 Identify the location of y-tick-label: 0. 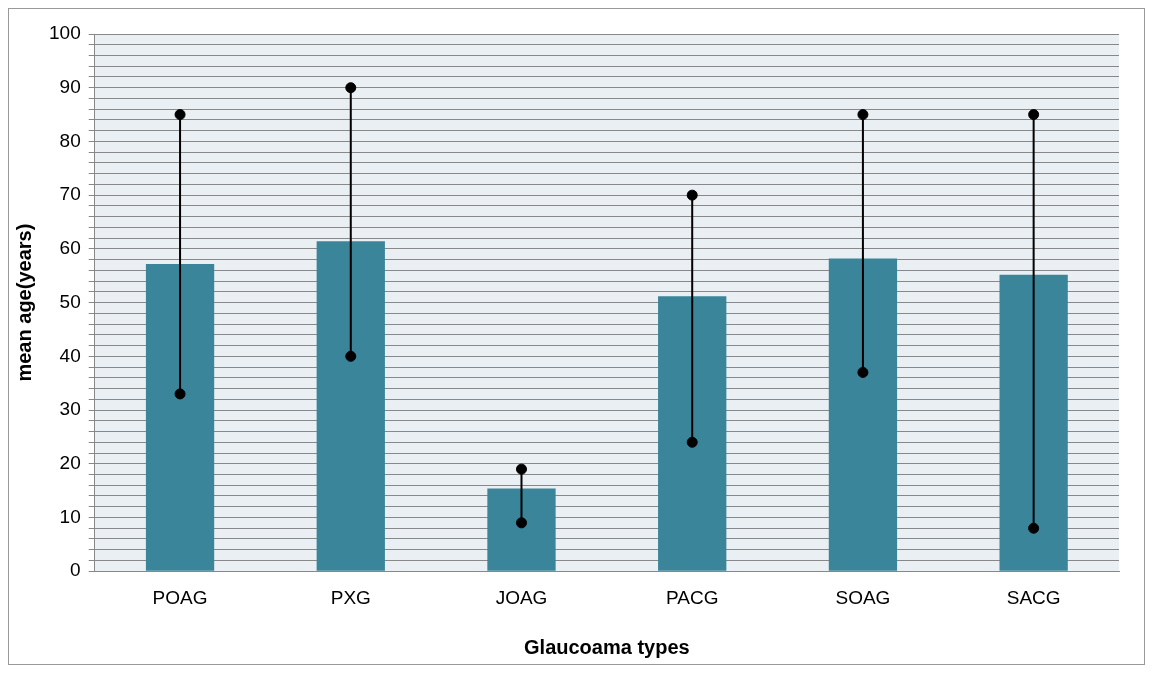
(75, 570).